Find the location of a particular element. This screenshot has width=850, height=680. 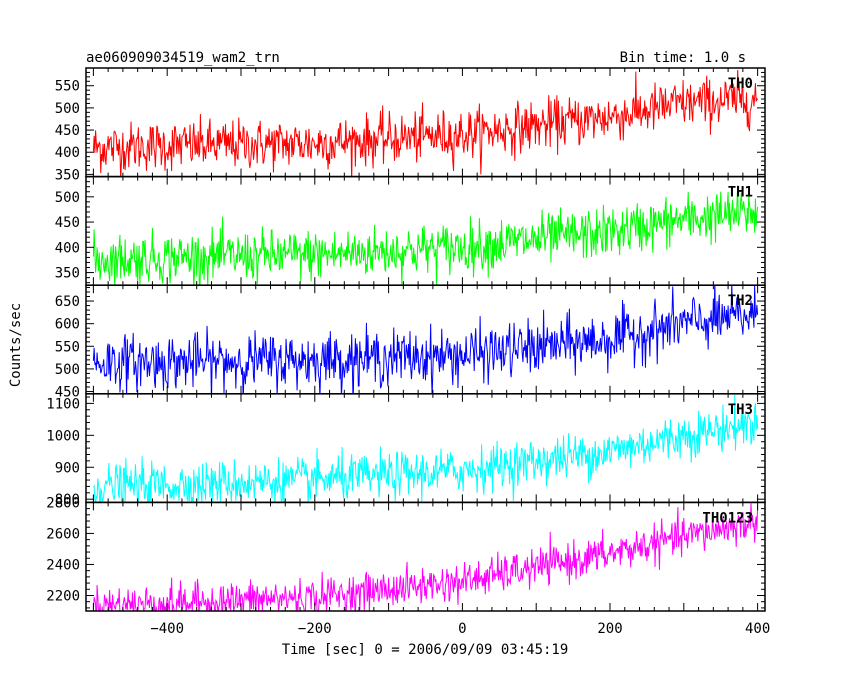

trace-th1 is located at coordinates (425, 235).